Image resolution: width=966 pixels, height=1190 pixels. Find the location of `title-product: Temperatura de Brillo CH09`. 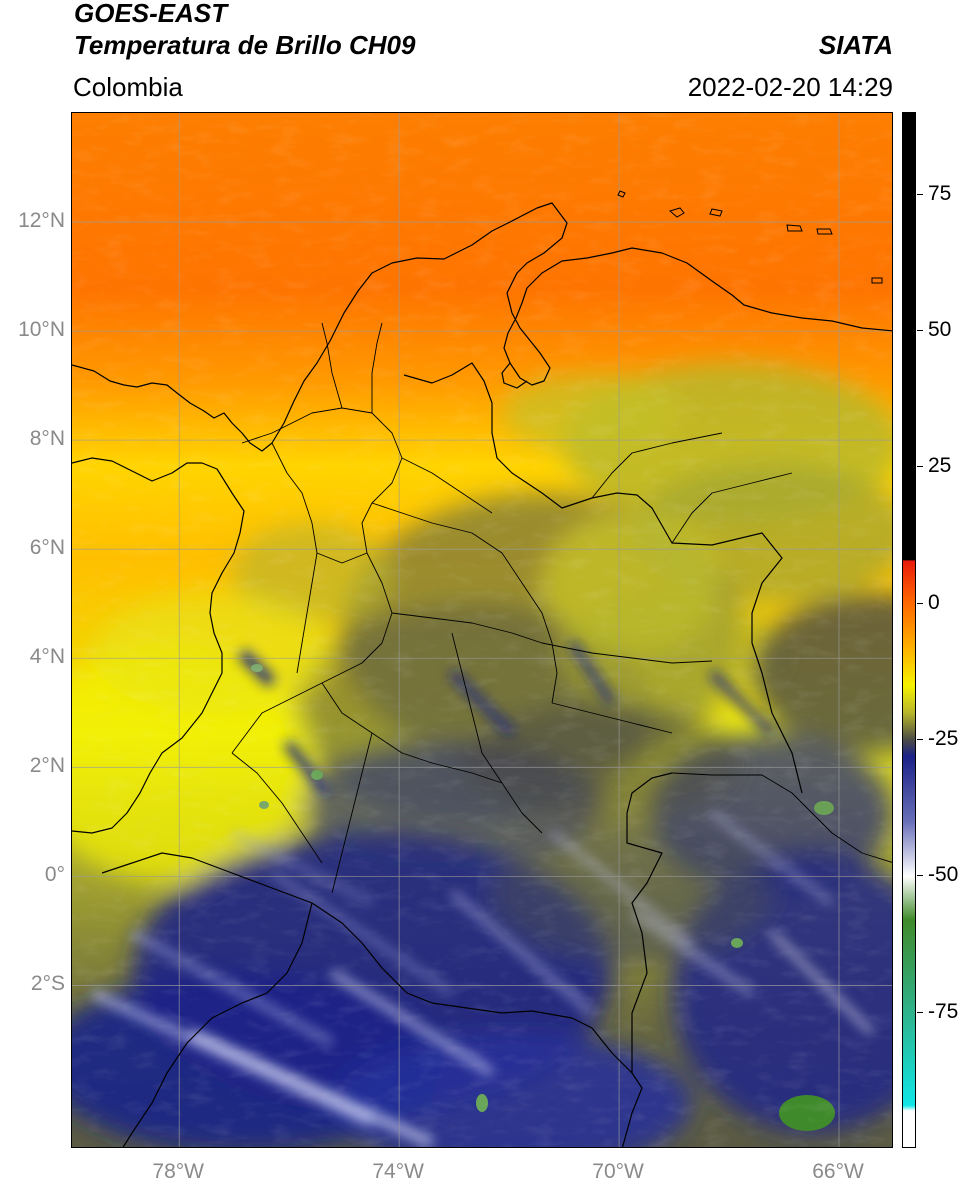

title-product: Temperatura de Brillo CH09 is located at coordinates (245, 45).